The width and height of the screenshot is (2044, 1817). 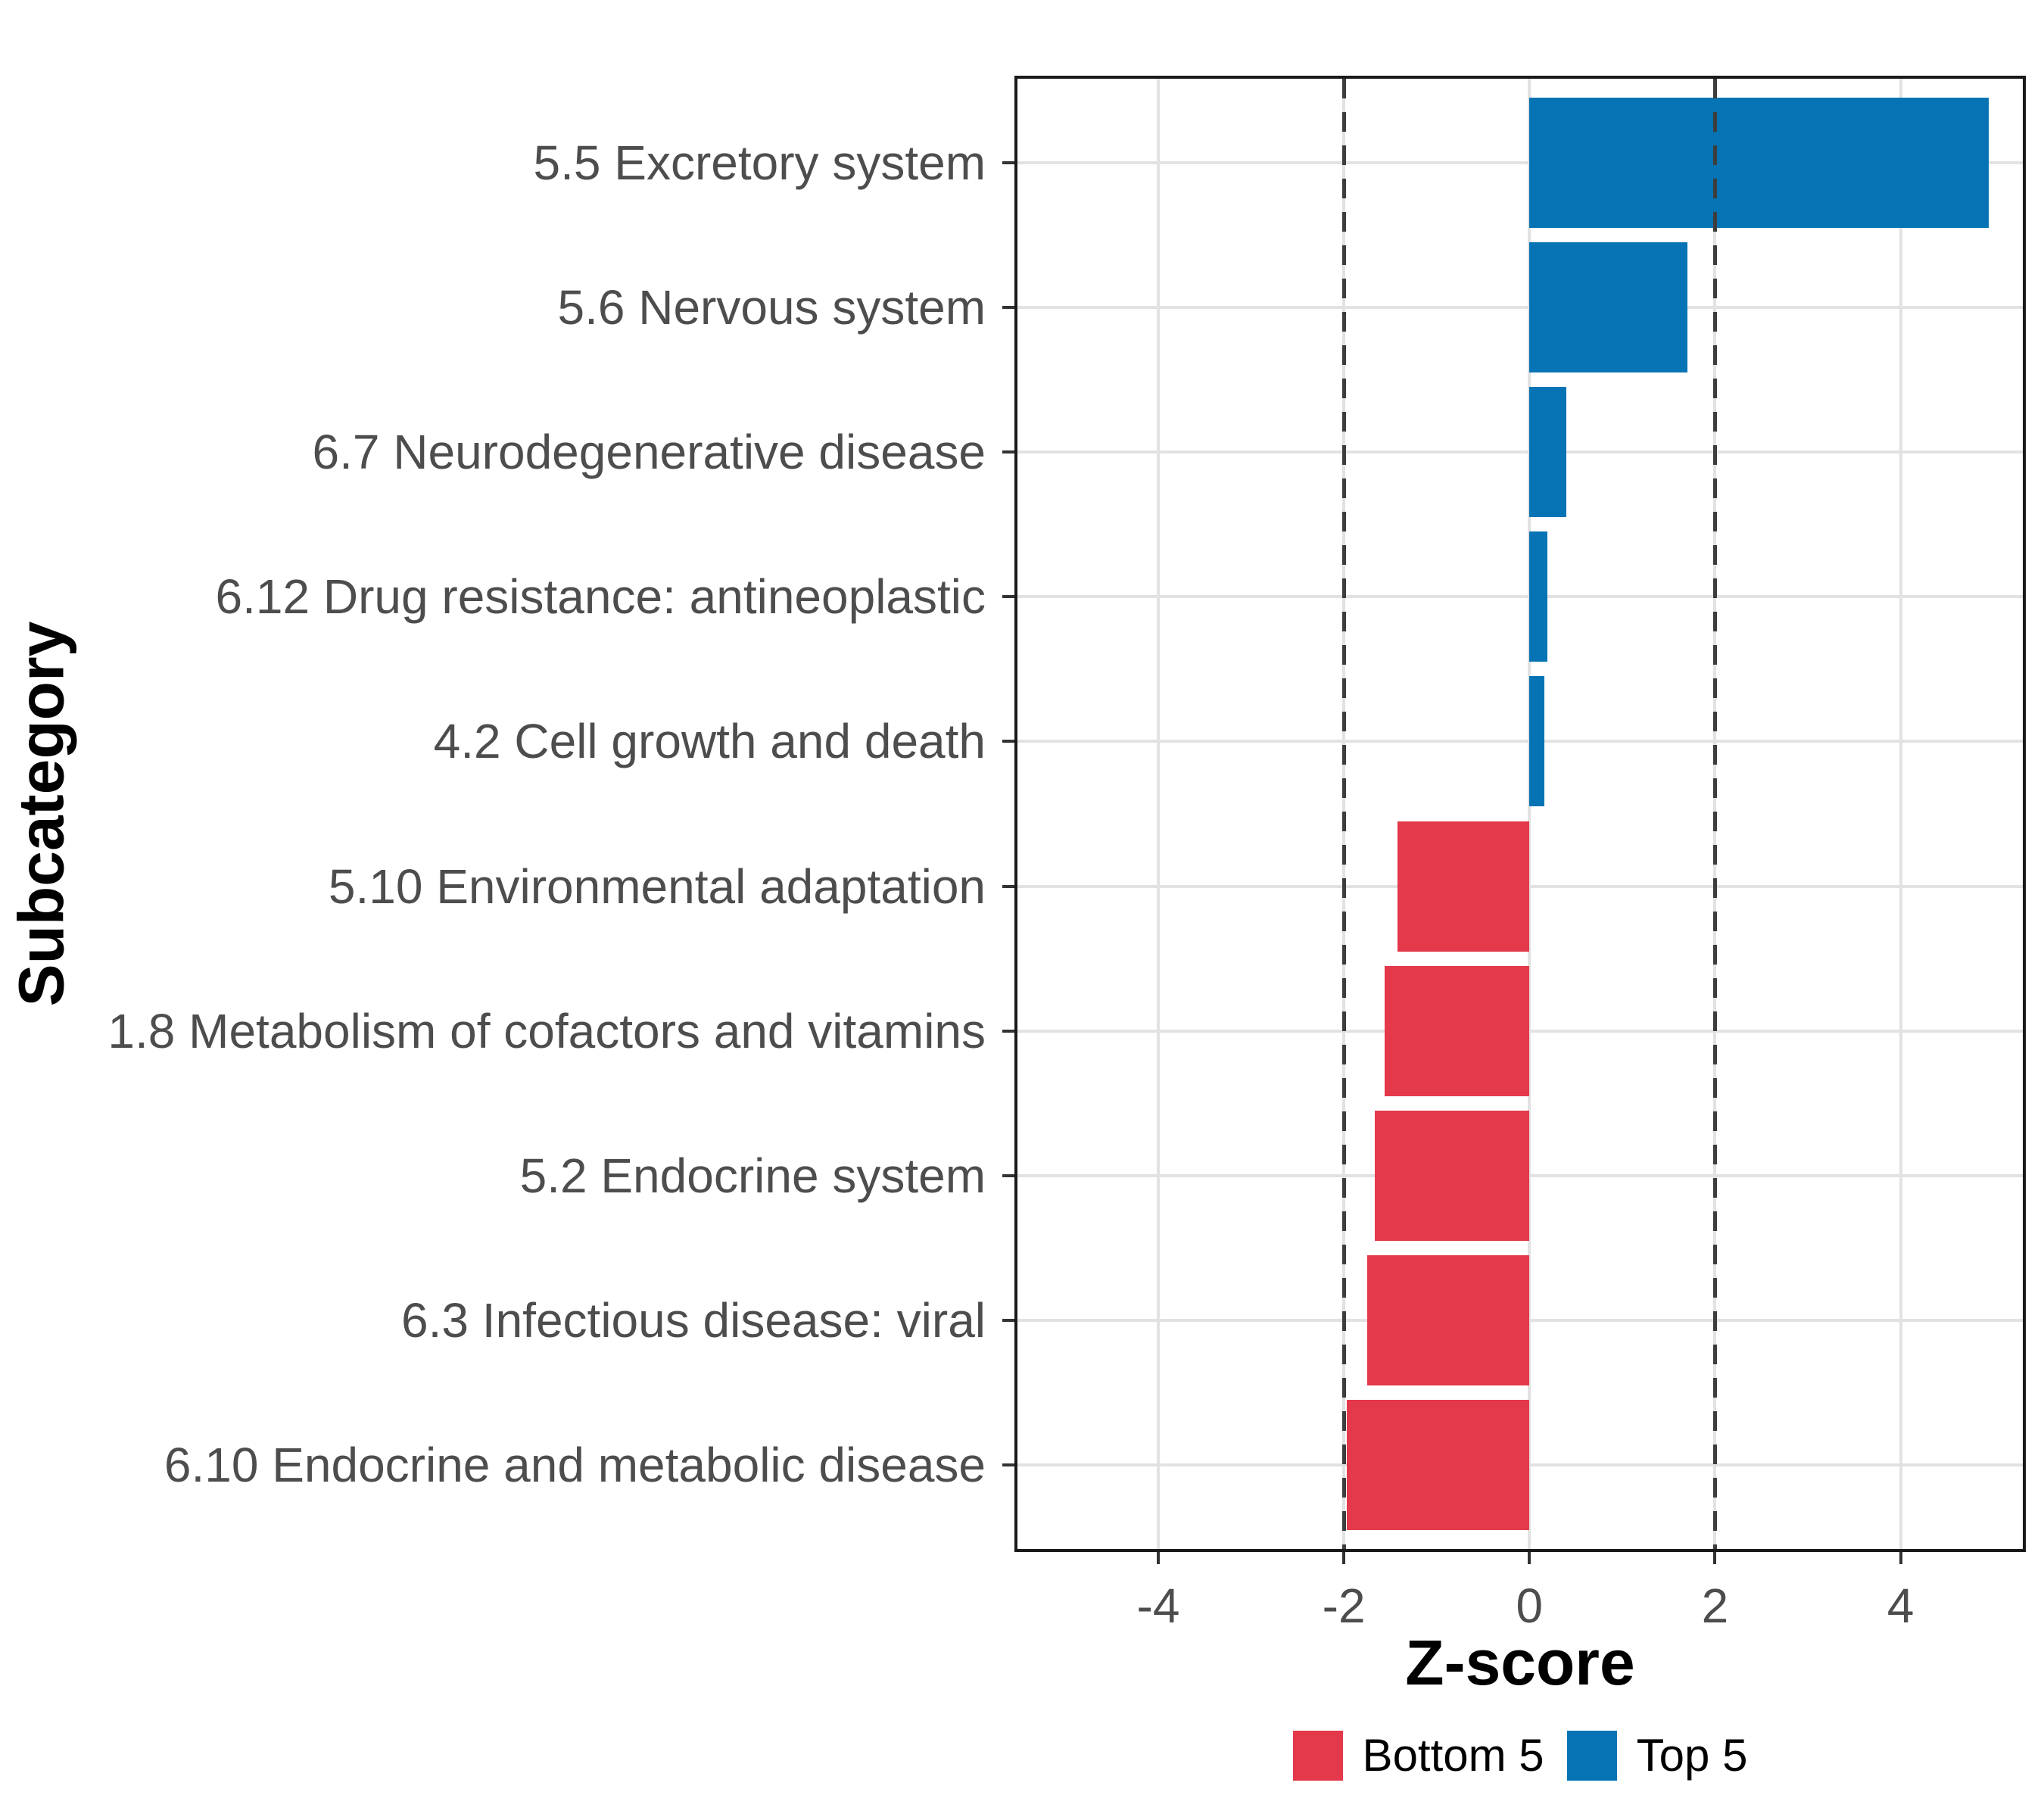 I want to click on category-label: 5.6 Nervous system, so click(x=771, y=307).